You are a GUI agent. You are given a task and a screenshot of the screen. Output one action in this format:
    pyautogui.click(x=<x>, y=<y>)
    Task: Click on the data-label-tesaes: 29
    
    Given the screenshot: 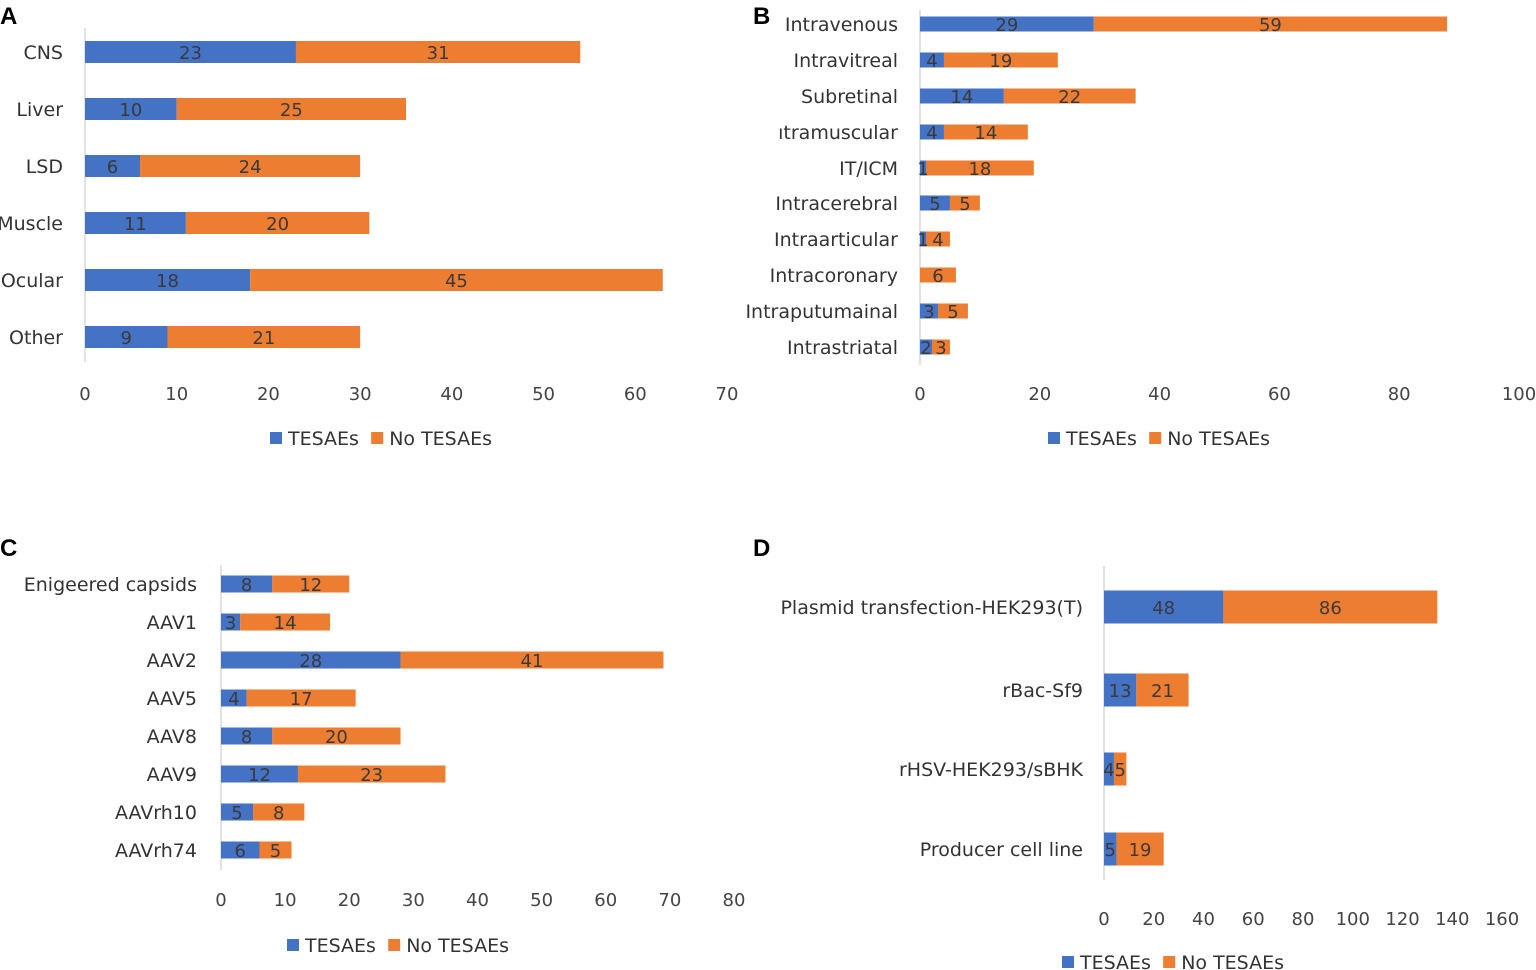 What is the action you would take?
    pyautogui.click(x=1006, y=25)
    